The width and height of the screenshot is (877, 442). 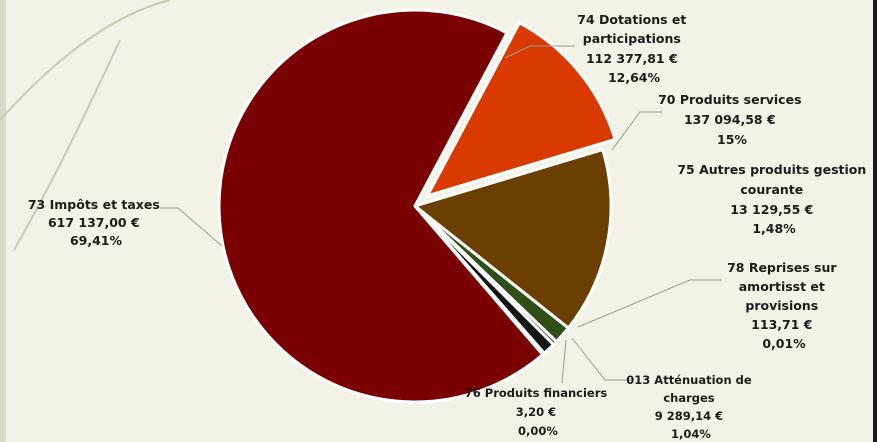 What do you see at coordinates (539, 52) in the screenshot?
I see `leader-dotations` at bounding box center [539, 52].